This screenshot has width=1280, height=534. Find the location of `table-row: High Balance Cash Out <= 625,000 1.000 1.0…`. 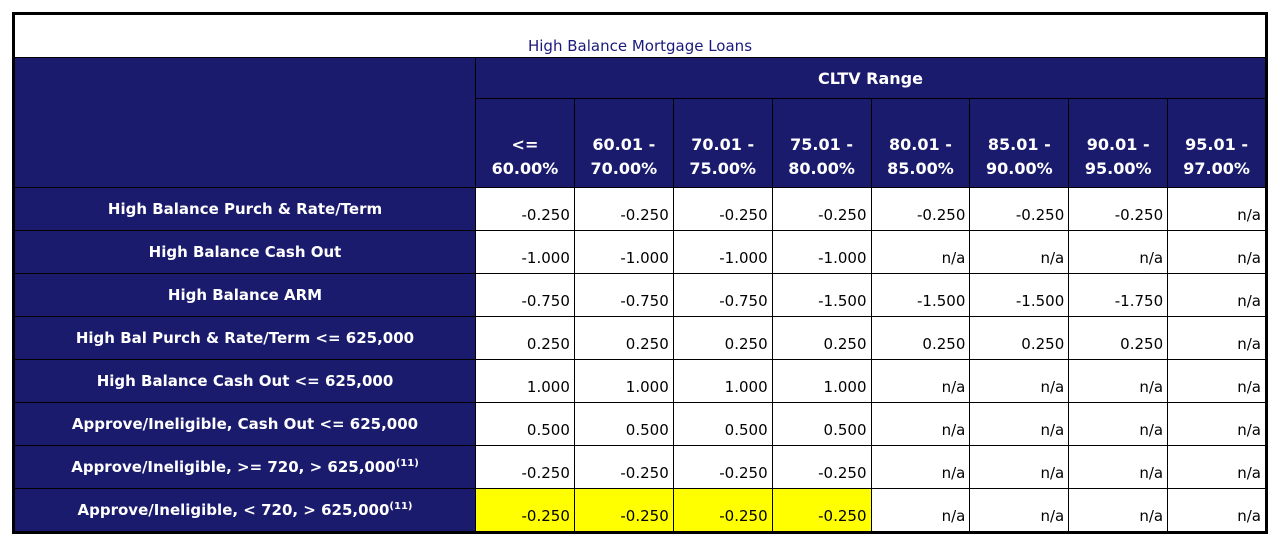

table-row: High Balance Cash Out <= 625,000 1.000 1.0… is located at coordinates (640, 381).